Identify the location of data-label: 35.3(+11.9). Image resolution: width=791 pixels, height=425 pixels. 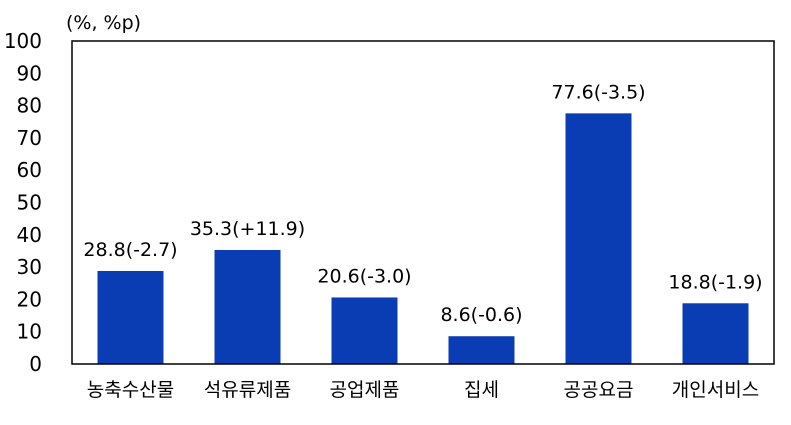
(247, 229).